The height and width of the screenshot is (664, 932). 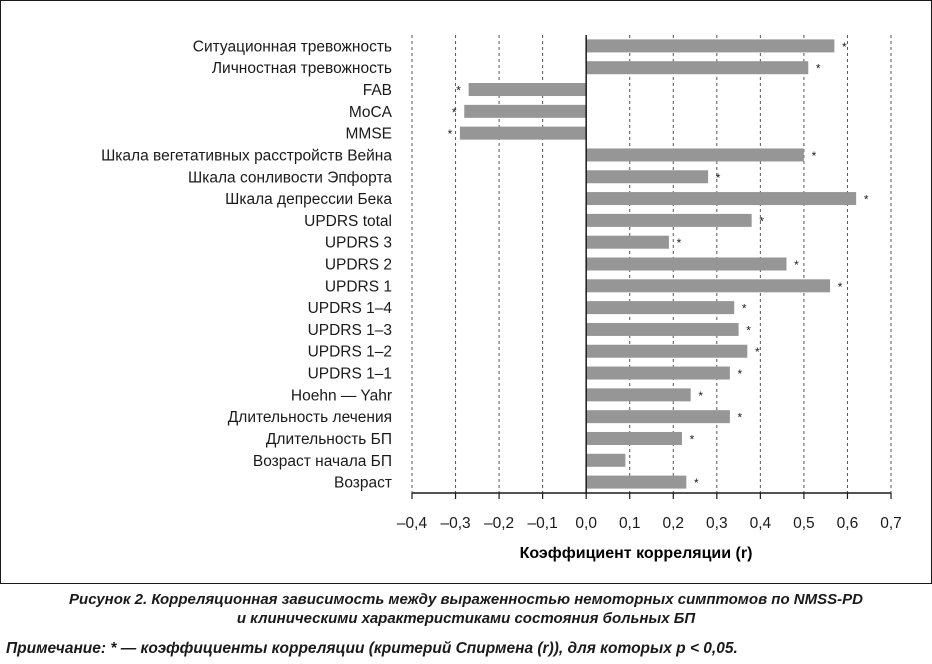 I want to click on x-tick-label: 0,4, so click(x=761, y=523).